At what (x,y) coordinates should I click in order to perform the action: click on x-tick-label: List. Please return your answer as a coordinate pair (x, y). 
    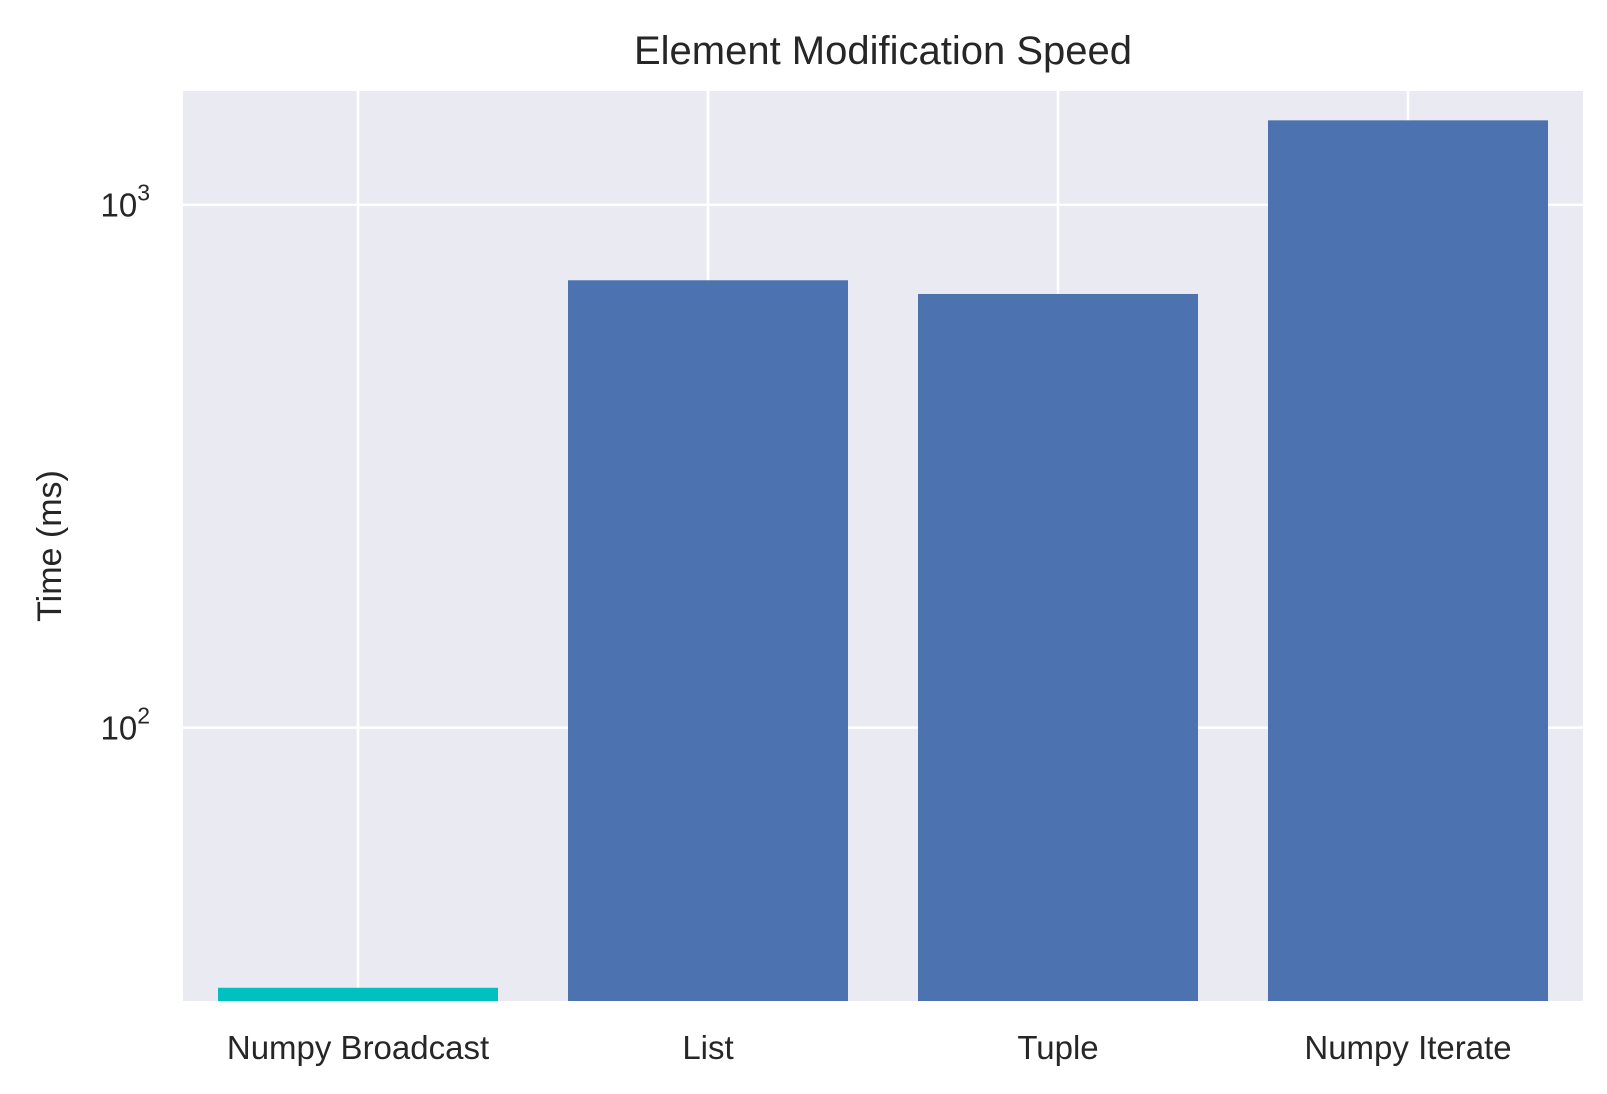
    Looking at the image, I should click on (707, 1047).